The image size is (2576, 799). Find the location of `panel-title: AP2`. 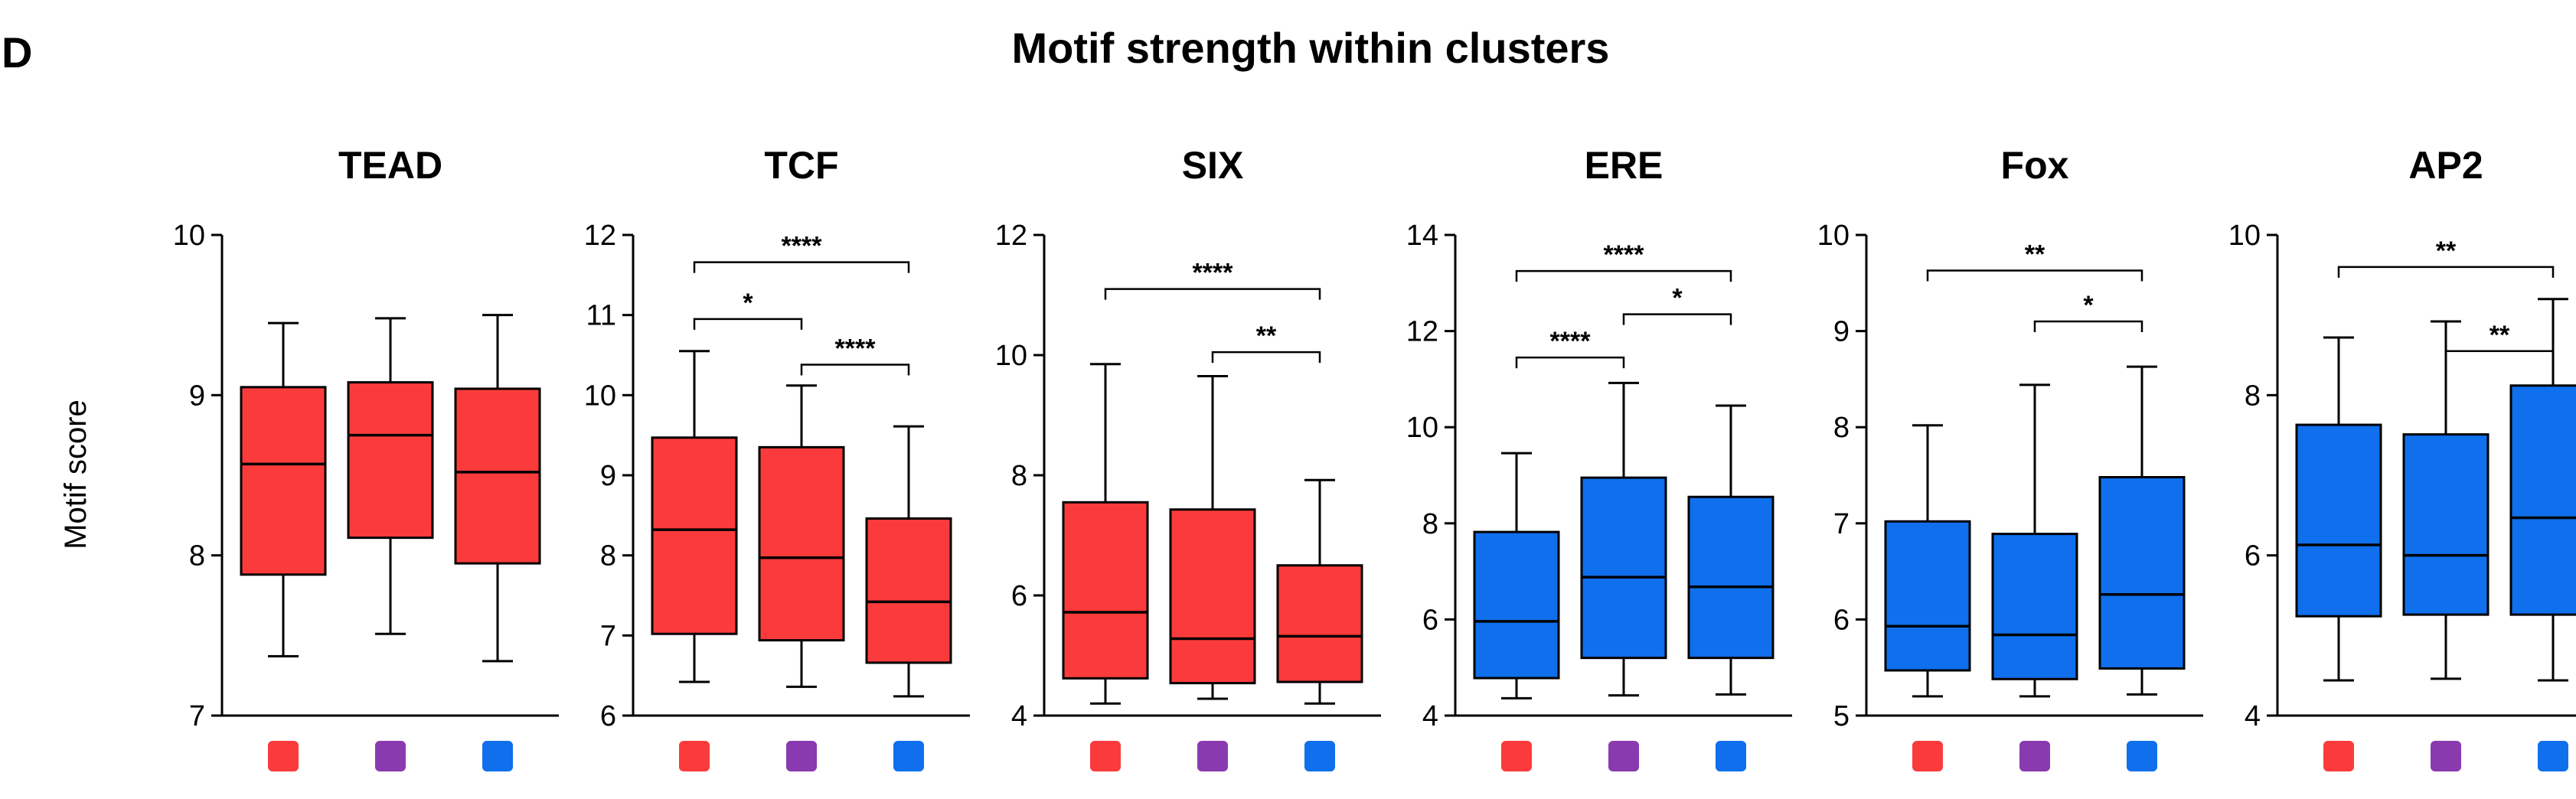

panel-title: AP2 is located at coordinates (2445, 165).